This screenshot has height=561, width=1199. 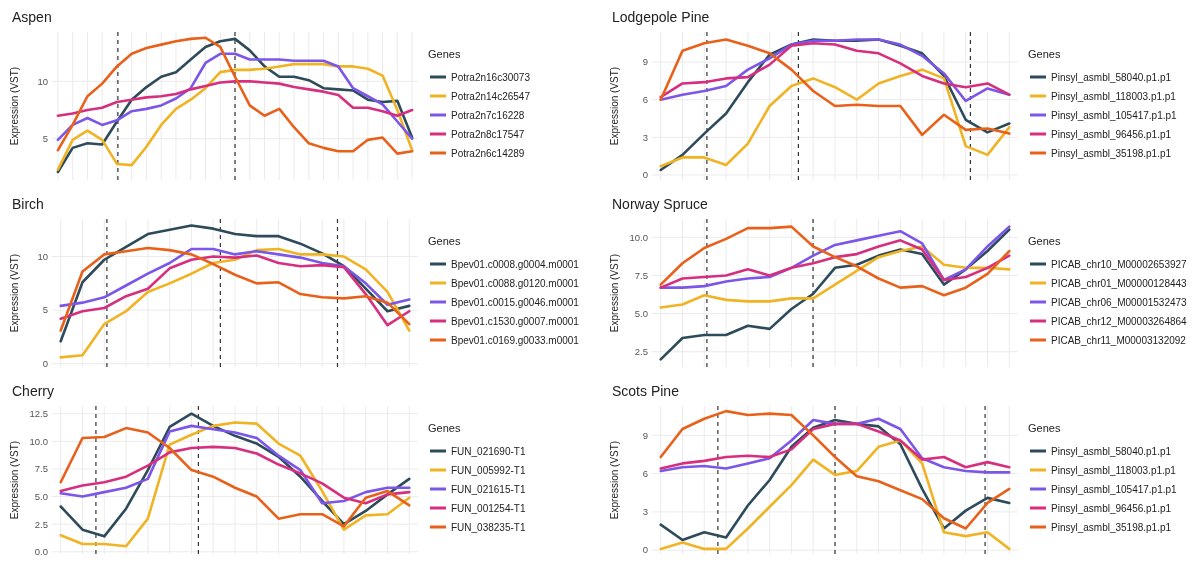 What do you see at coordinates (660, 204) in the screenshot?
I see `chart-title: Norway Spruce` at bounding box center [660, 204].